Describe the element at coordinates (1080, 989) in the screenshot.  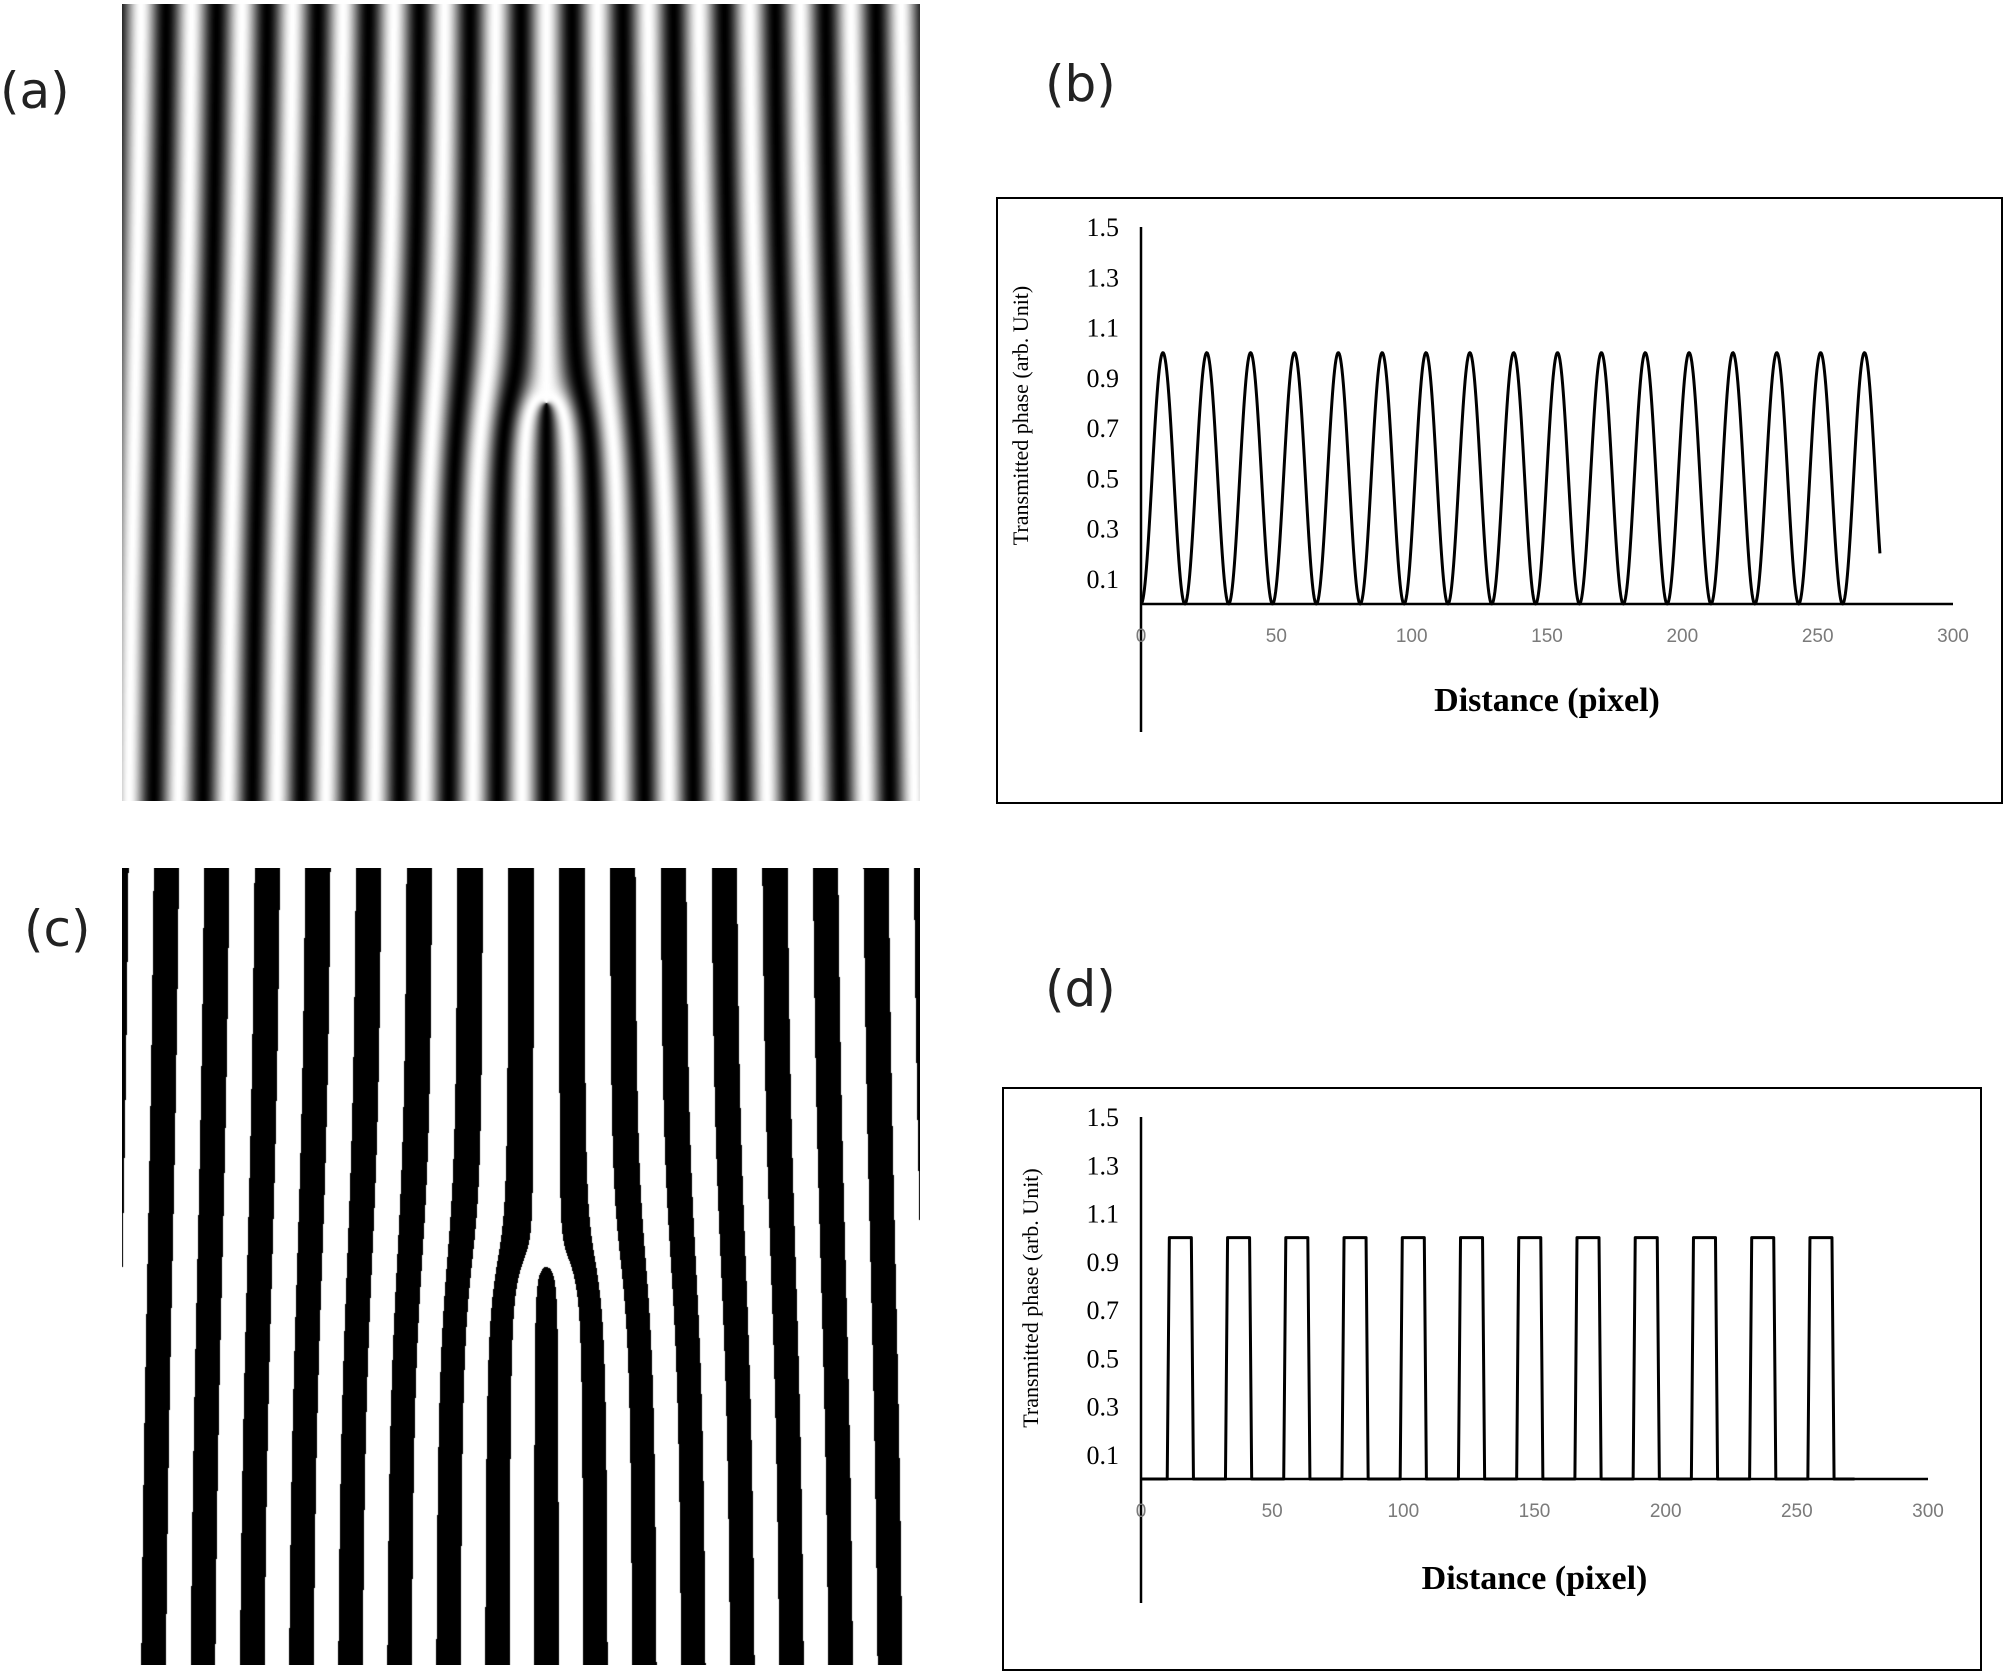
I see `panel-label-d: (d)` at that location.